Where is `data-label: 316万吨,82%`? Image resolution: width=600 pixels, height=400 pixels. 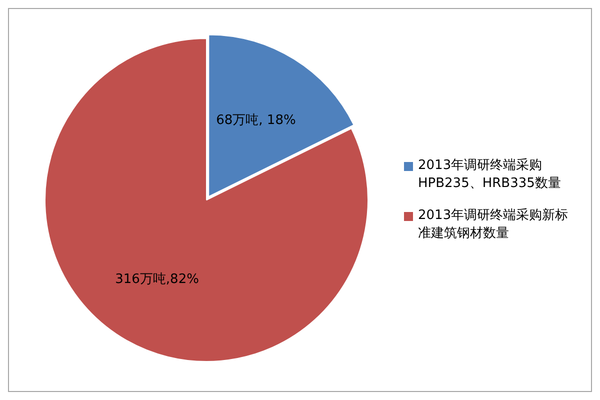
data-label: 316万吨,82% is located at coordinates (157, 279).